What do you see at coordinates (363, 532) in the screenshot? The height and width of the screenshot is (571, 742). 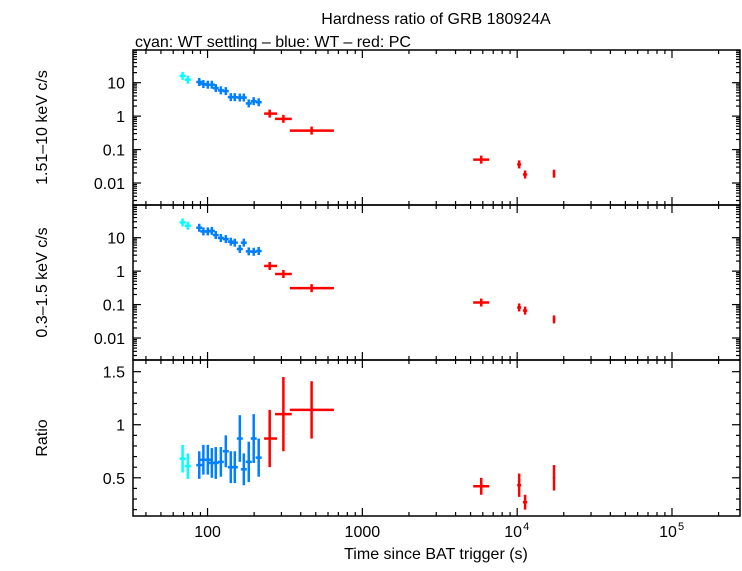 I see `x-tick-label: 1000` at bounding box center [363, 532].